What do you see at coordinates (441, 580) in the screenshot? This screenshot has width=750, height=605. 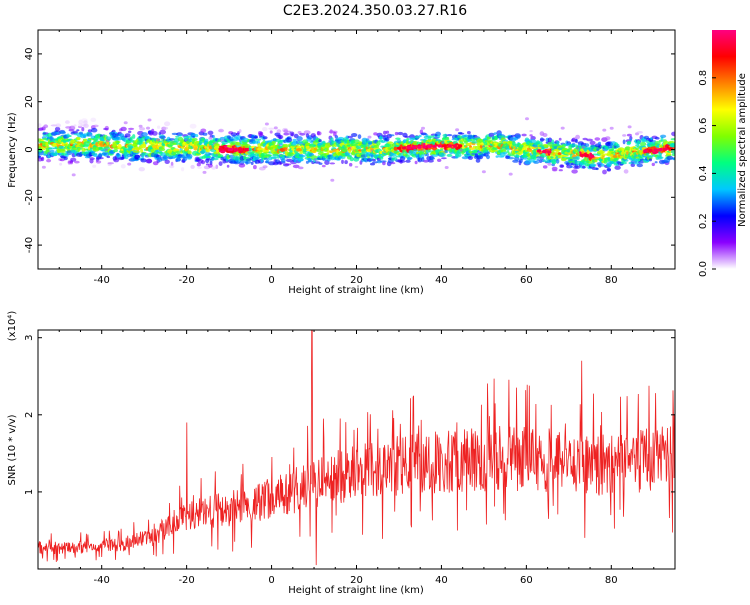 I see `x-tick-label: 40` at bounding box center [441, 580].